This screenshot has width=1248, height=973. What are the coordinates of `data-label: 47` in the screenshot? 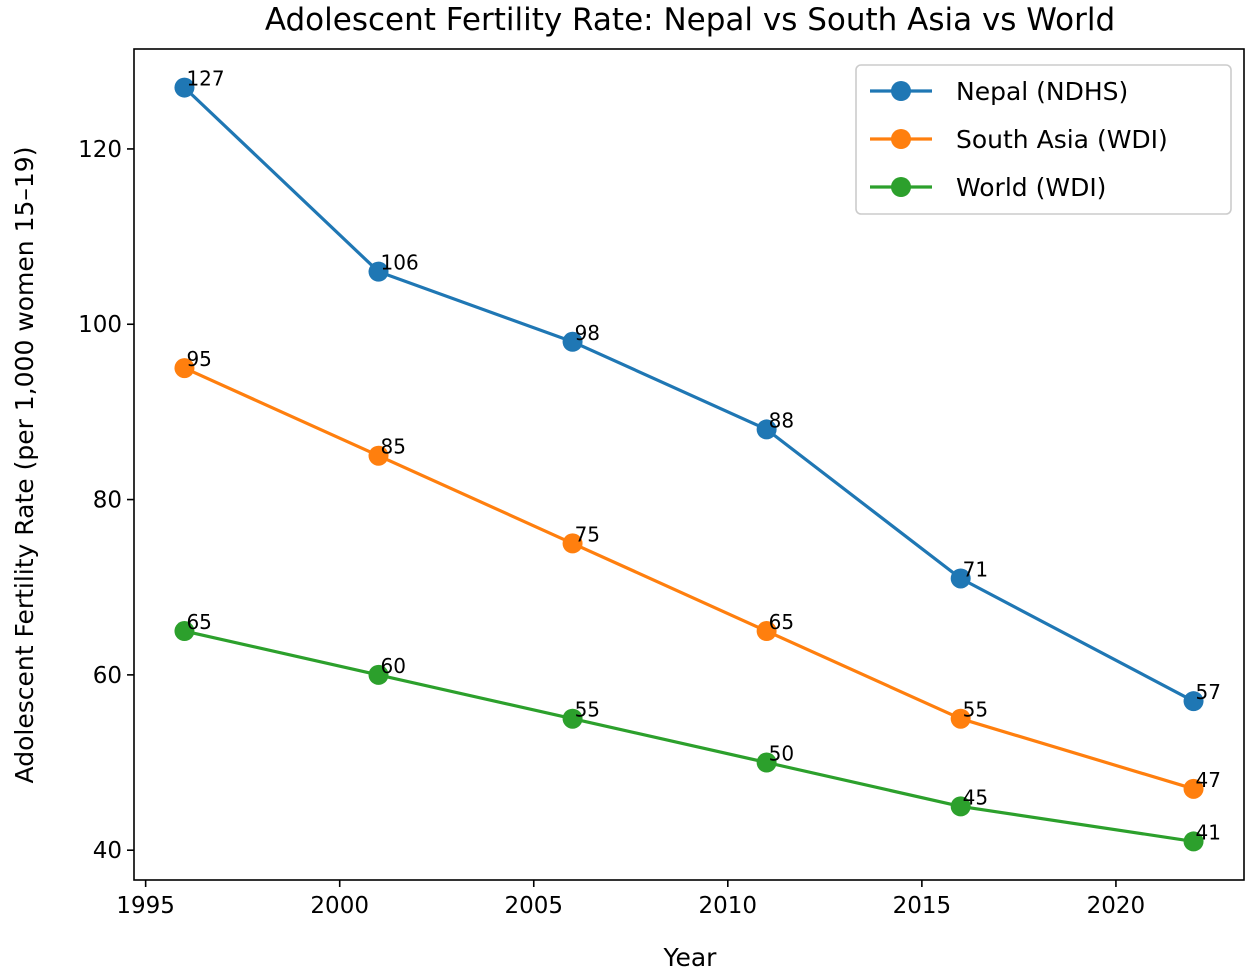 It's located at (1208, 780).